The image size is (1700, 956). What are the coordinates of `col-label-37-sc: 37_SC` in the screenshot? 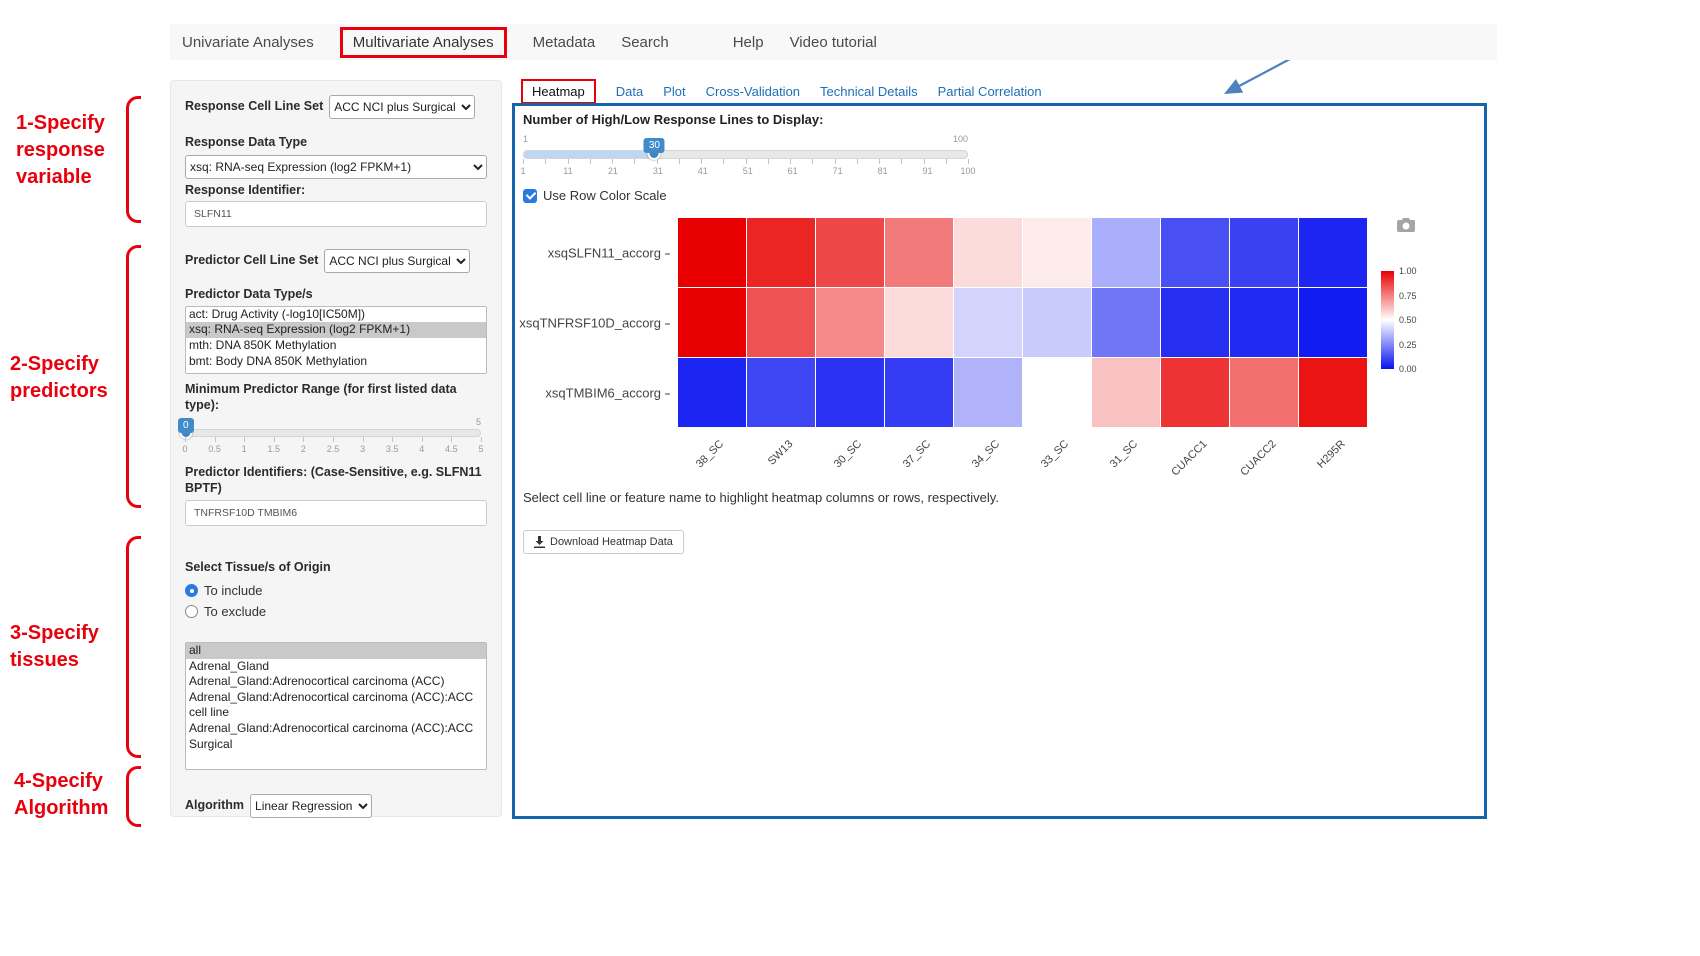 It's located at (917, 454).